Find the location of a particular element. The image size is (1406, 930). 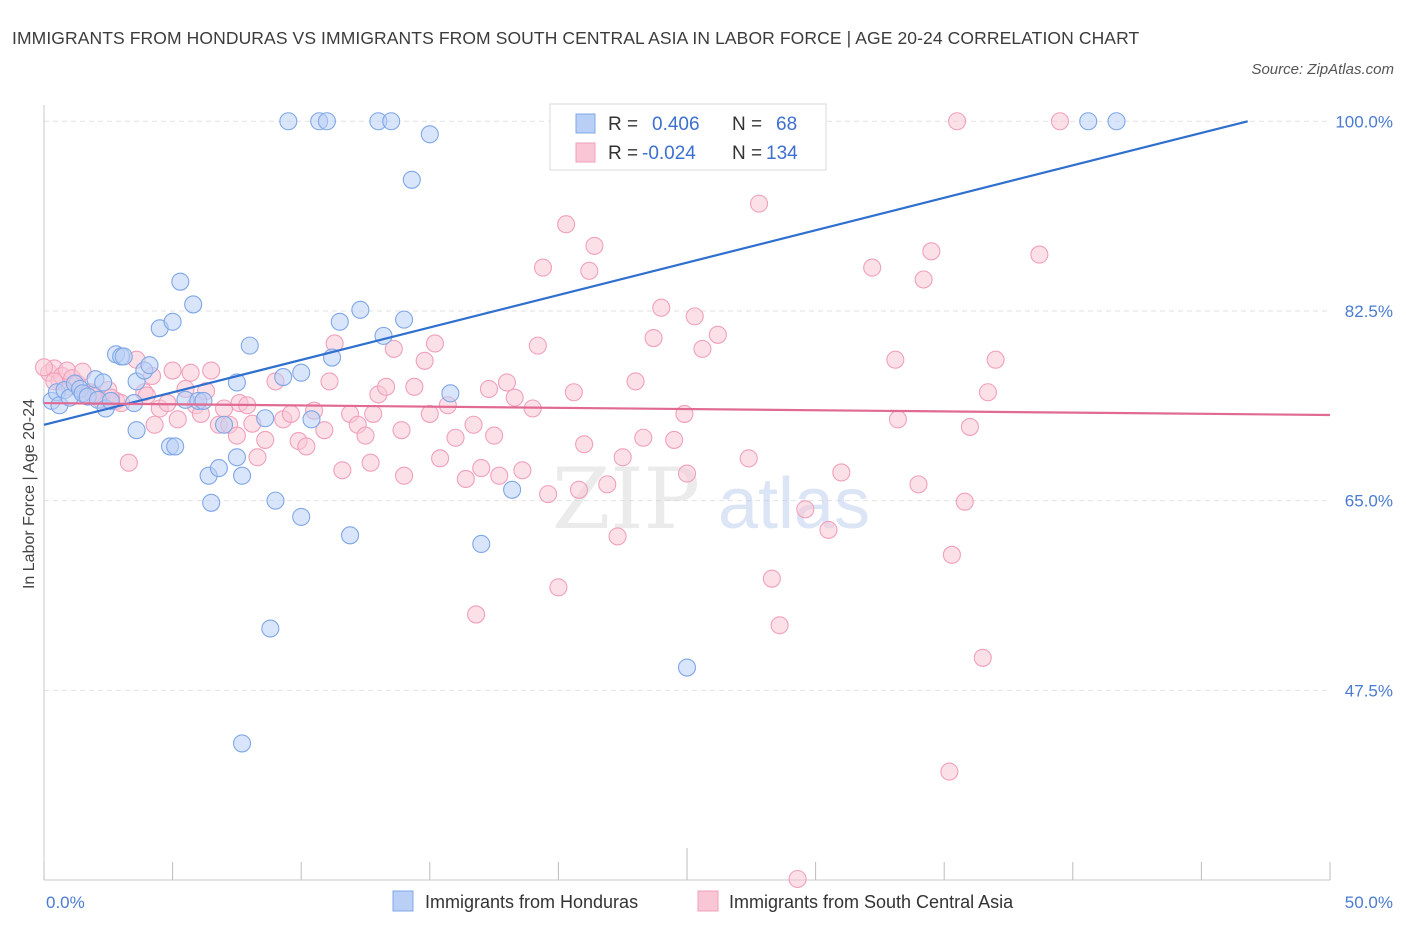

stats-legend: R = 0.406 N = 68 R = -0.024 N = 134 is located at coordinates (688, 137).